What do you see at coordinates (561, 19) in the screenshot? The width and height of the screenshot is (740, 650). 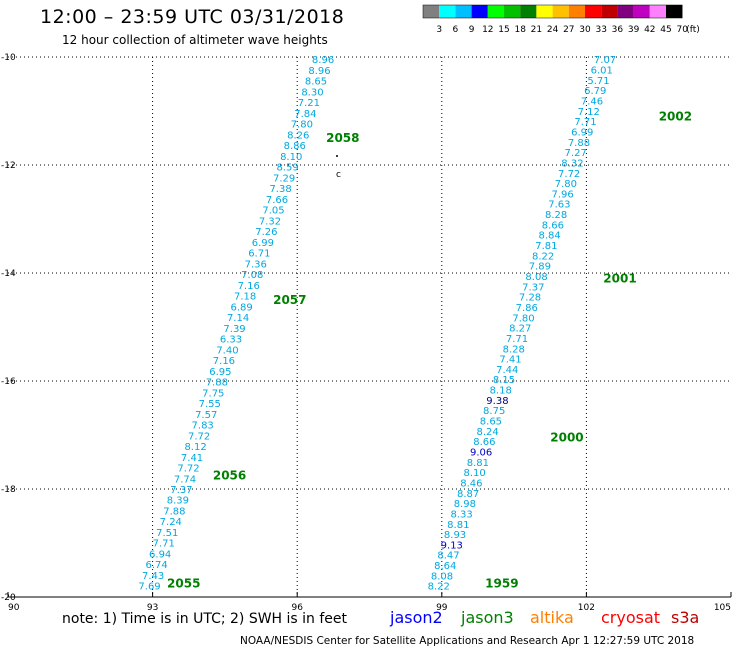 I see `colorbar: 3 6 9 12 15 18 21 24 27 30 33 36 39 42 45 70(ft)` at bounding box center [561, 19].